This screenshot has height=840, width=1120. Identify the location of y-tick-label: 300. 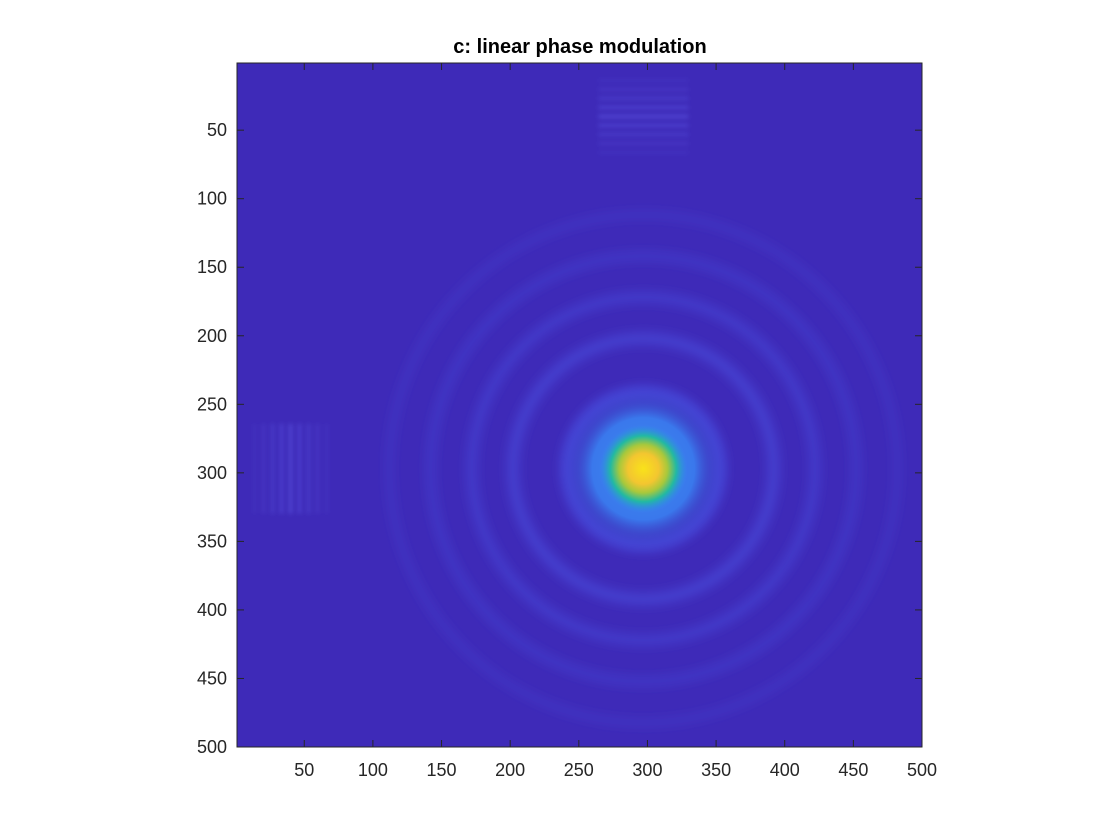
(212, 473).